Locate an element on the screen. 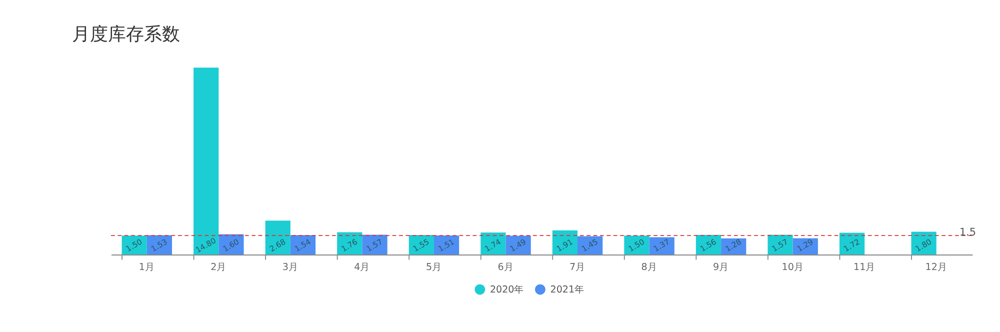 The height and width of the screenshot is (332, 1000). x-tick-label: 4月 is located at coordinates (362, 267).